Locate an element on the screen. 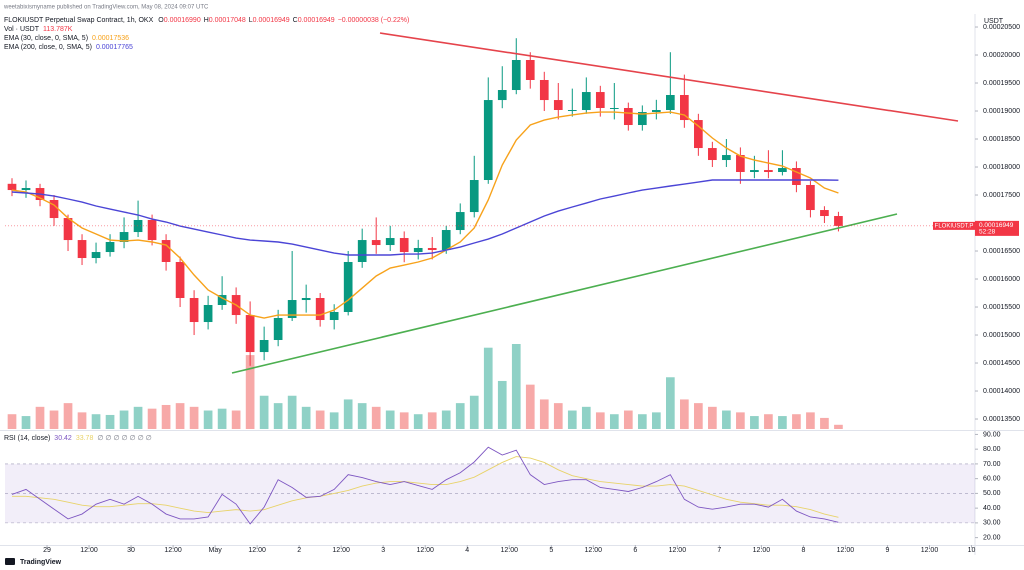  ohlc-label: O is located at coordinates (161, 20).